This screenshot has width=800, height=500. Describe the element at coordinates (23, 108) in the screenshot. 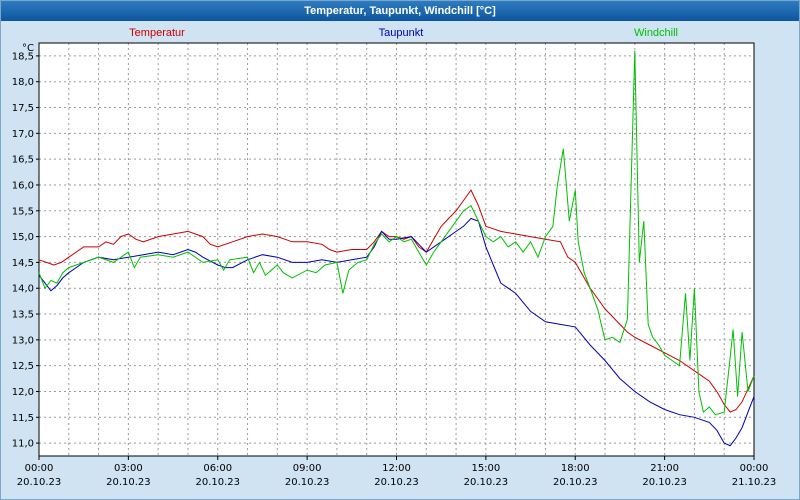

I see `y-tick-label: 17,5` at that location.